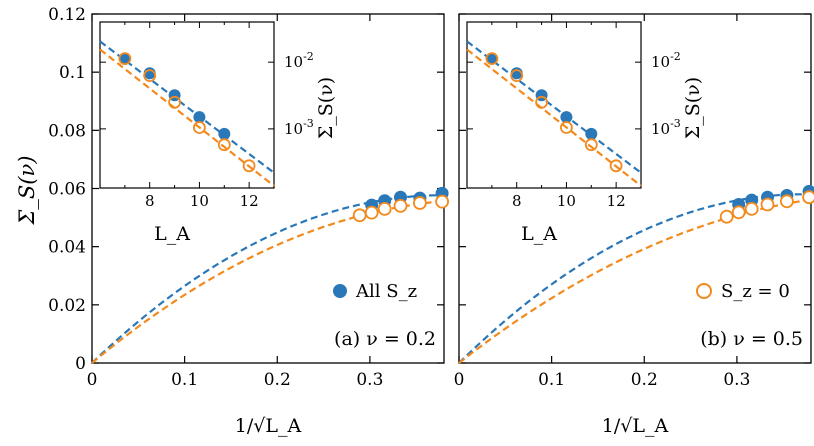  I want to click on y-tick-label: 0, so click(80, 364).